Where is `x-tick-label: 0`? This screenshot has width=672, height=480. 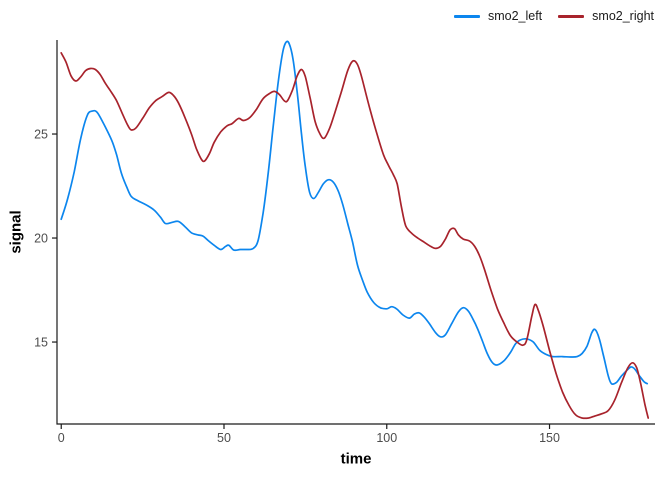 x-tick-label: 0 is located at coordinates (61, 438).